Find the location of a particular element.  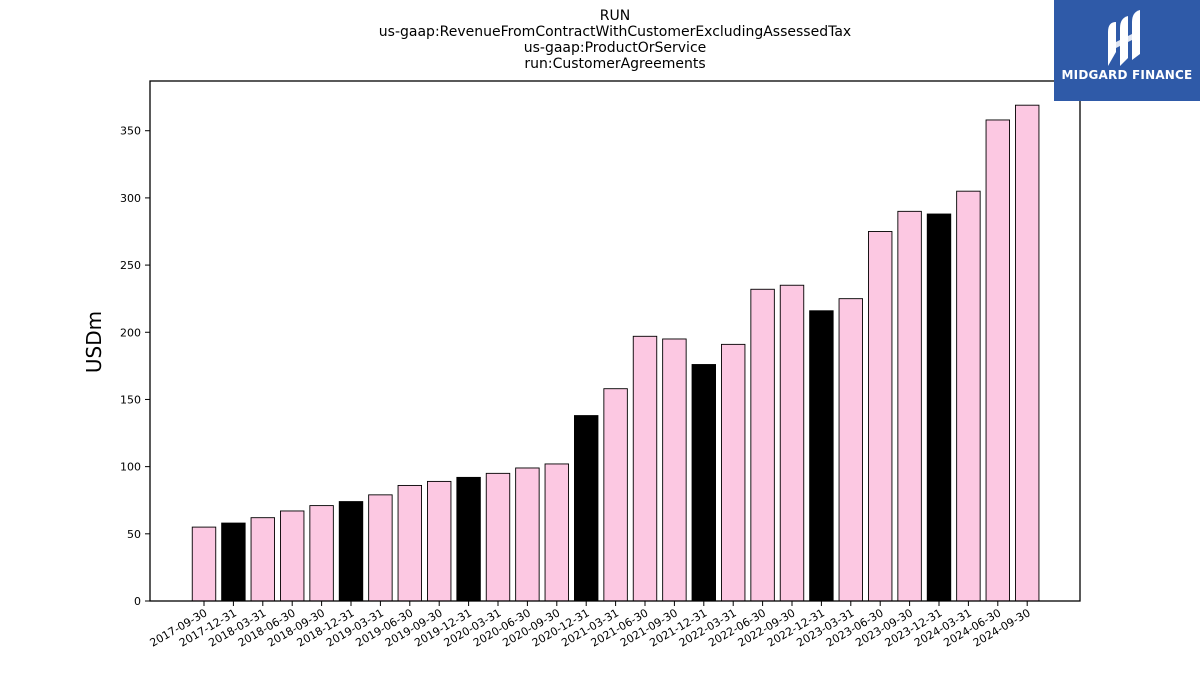

y-tick-label: 100 is located at coordinates (130, 467).